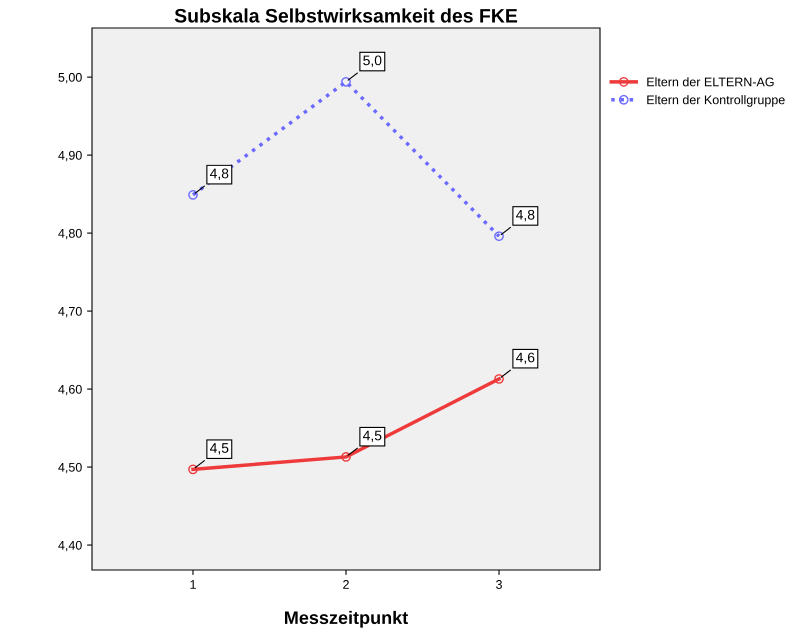 This screenshot has height=639, width=786. I want to click on data-label: 4,6, so click(525, 358).